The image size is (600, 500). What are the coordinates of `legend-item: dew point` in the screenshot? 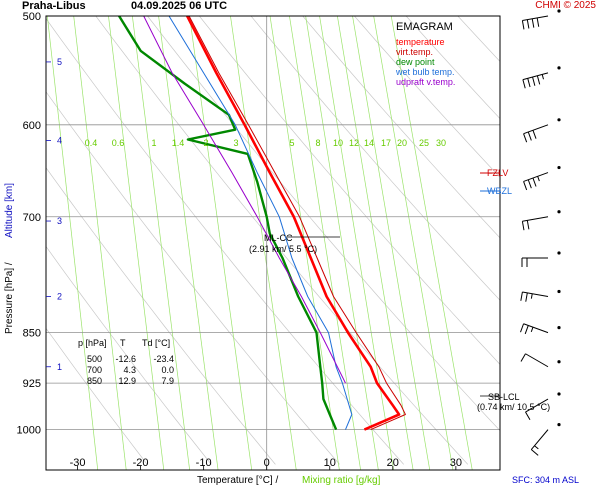 It's located at (415, 62).